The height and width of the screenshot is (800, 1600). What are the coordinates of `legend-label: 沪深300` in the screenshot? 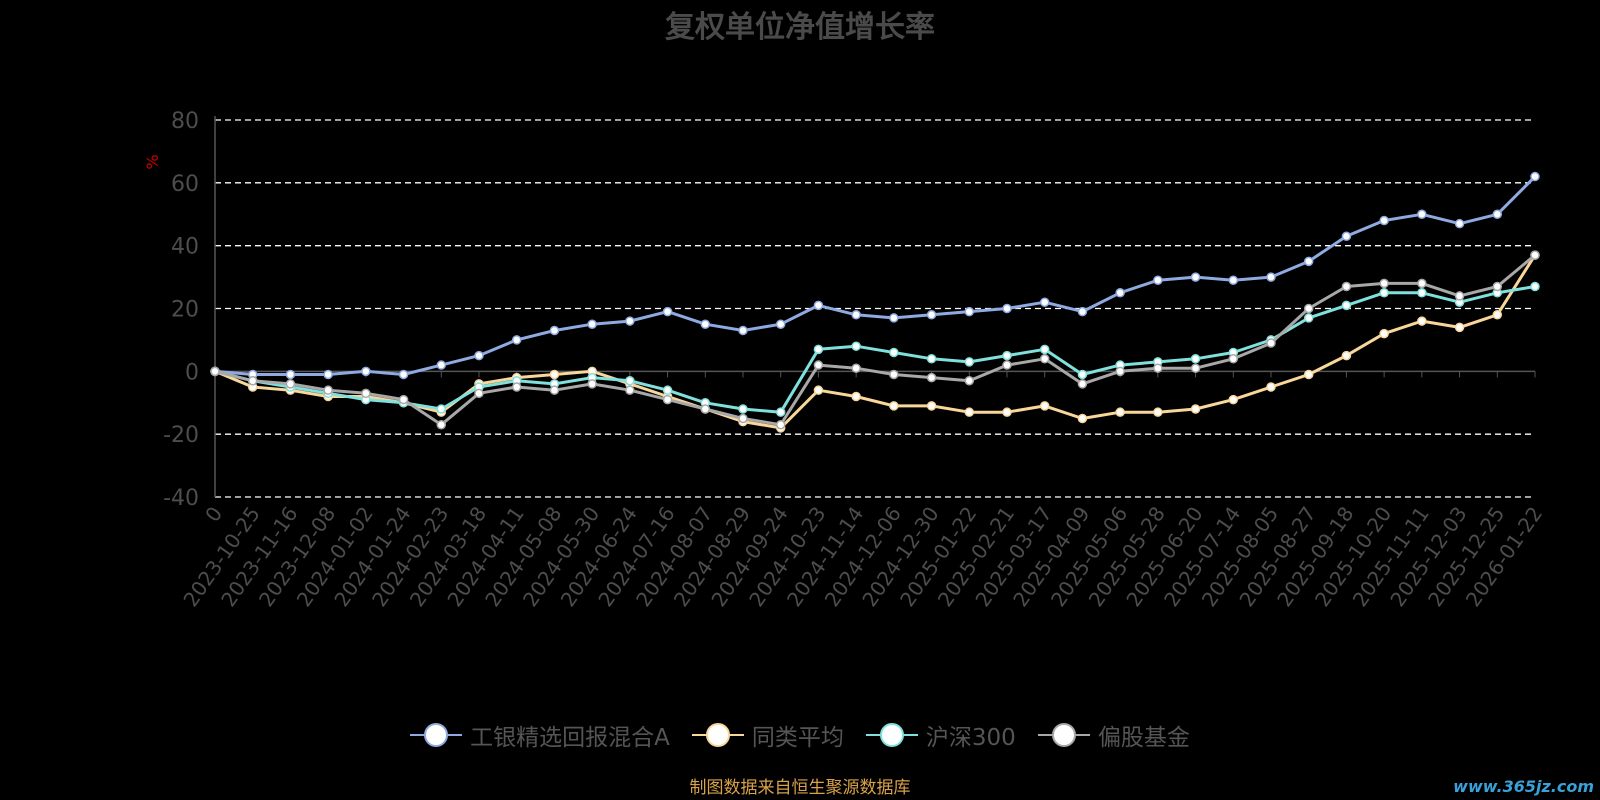 It's located at (970, 738).